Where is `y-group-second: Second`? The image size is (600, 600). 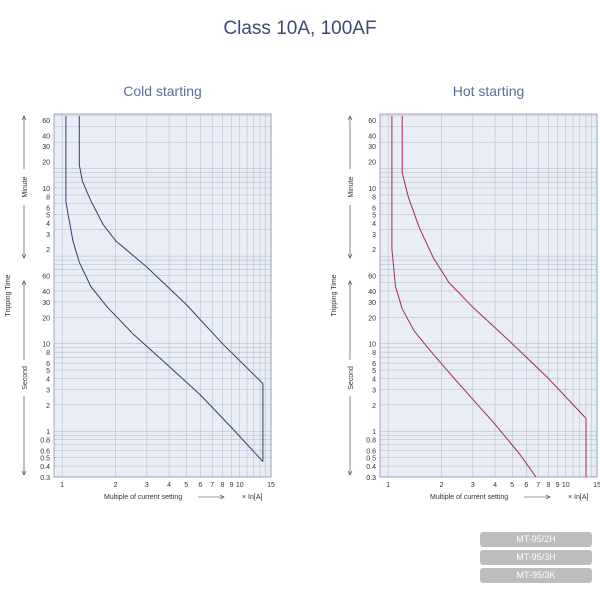
y-group-second: Second is located at coordinates (351, 378).